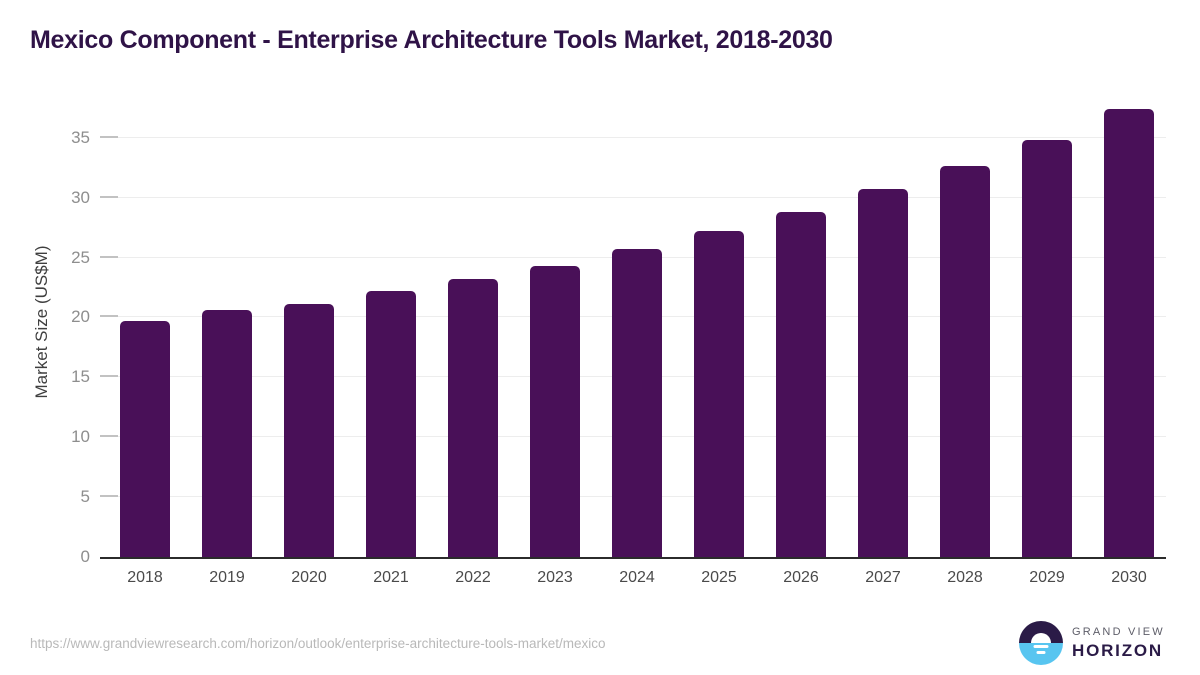 The height and width of the screenshot is (675, 1200). I want to click on brand-name: GRAND VIEW HORIZON, so click(1118, 643).